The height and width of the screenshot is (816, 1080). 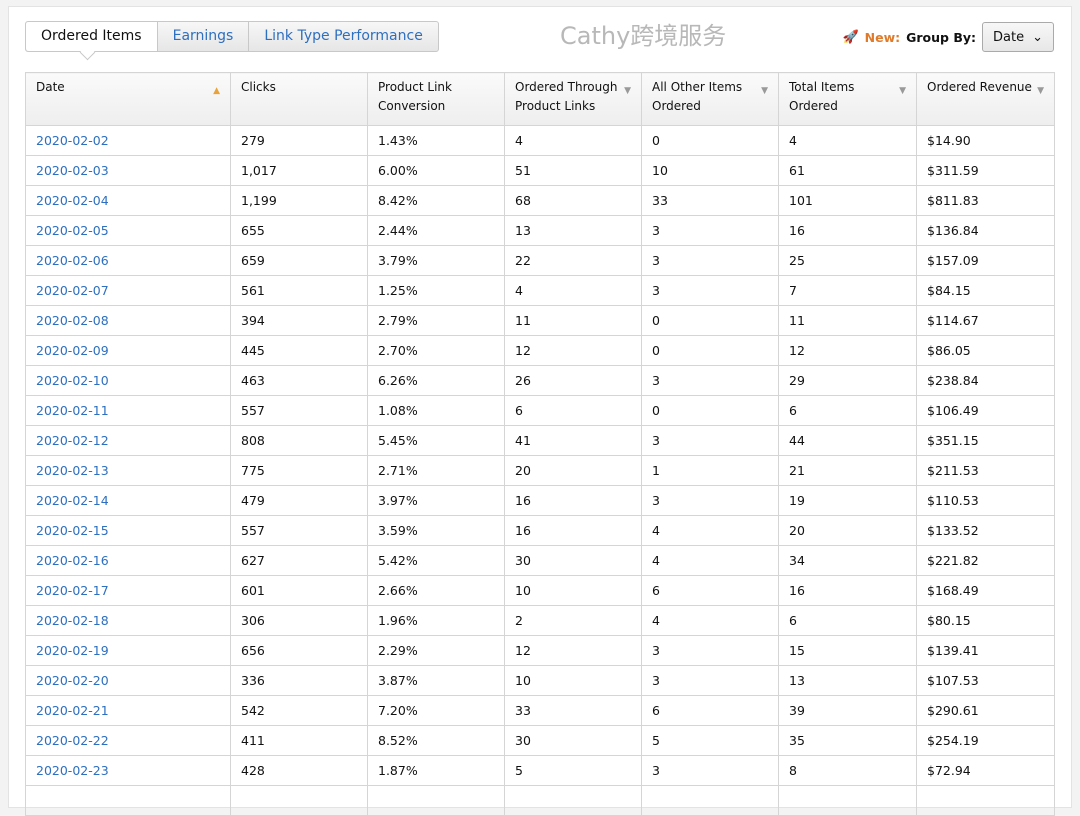 I want to click on table-cell: 1.25%, so click(x=436, y=290).